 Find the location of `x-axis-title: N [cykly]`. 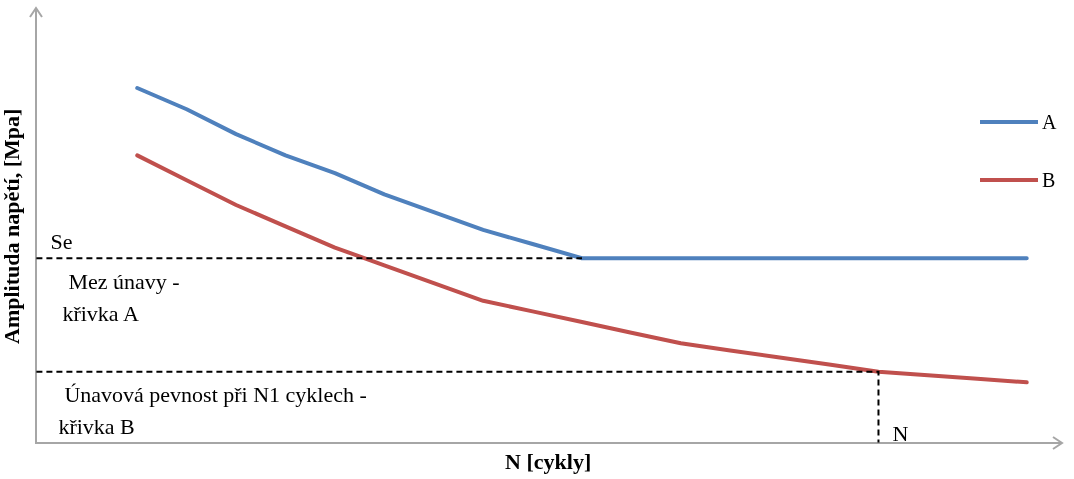

x-axis-title: N [cykly] is located at coordinates (548, 462).